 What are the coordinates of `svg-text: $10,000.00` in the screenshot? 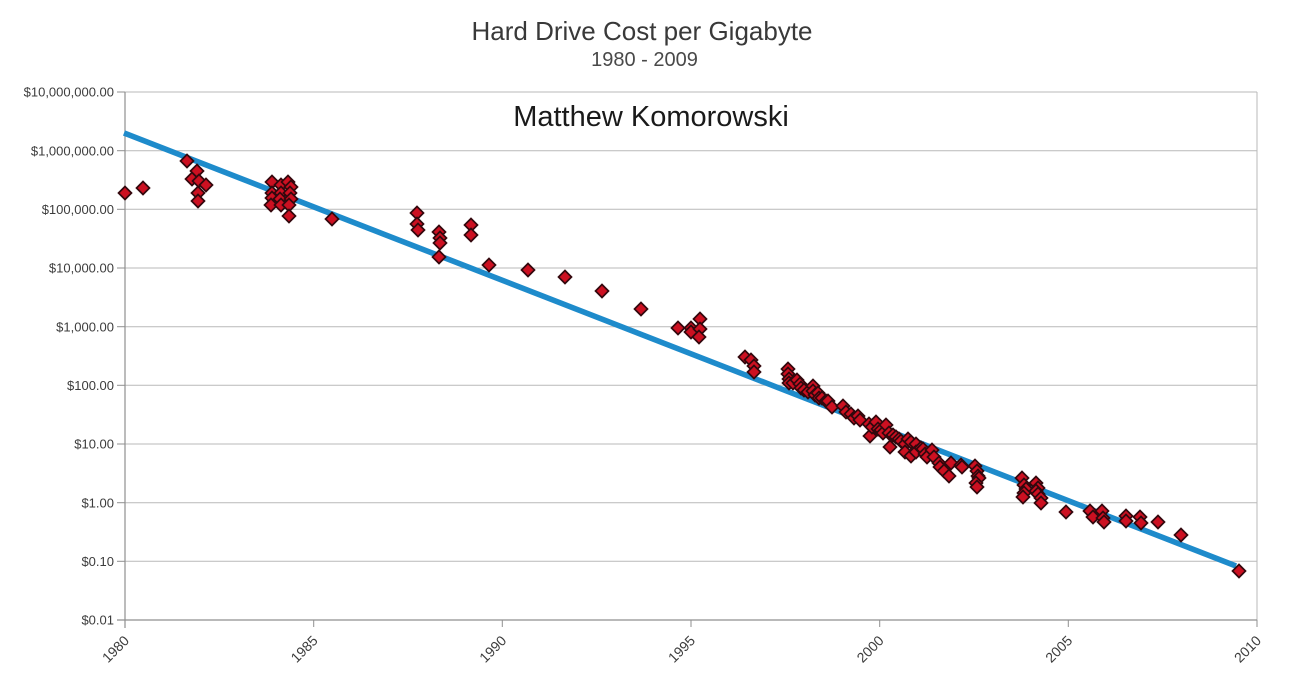 It's located at (81, 268).